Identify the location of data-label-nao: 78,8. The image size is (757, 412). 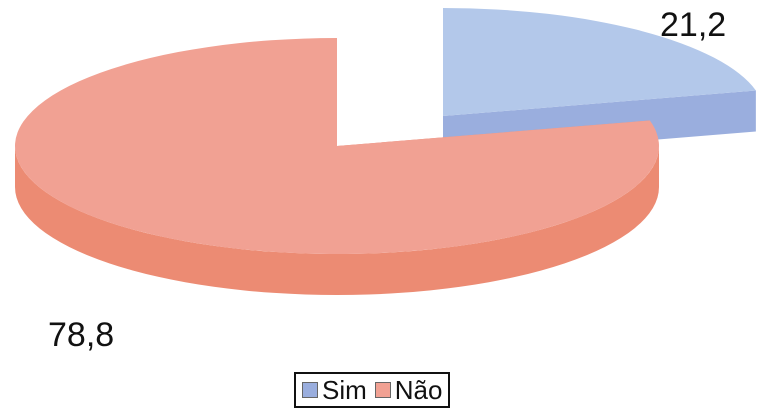
(81, 335).